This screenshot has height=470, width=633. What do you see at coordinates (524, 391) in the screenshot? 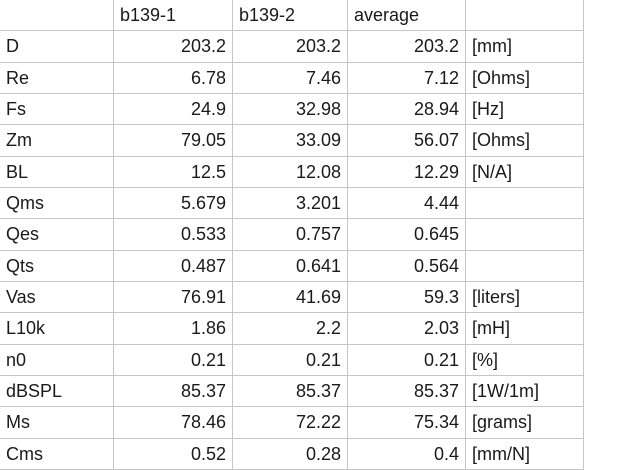
I see `unit-cell: [1W/1m]` at bounding box center [524, 391].